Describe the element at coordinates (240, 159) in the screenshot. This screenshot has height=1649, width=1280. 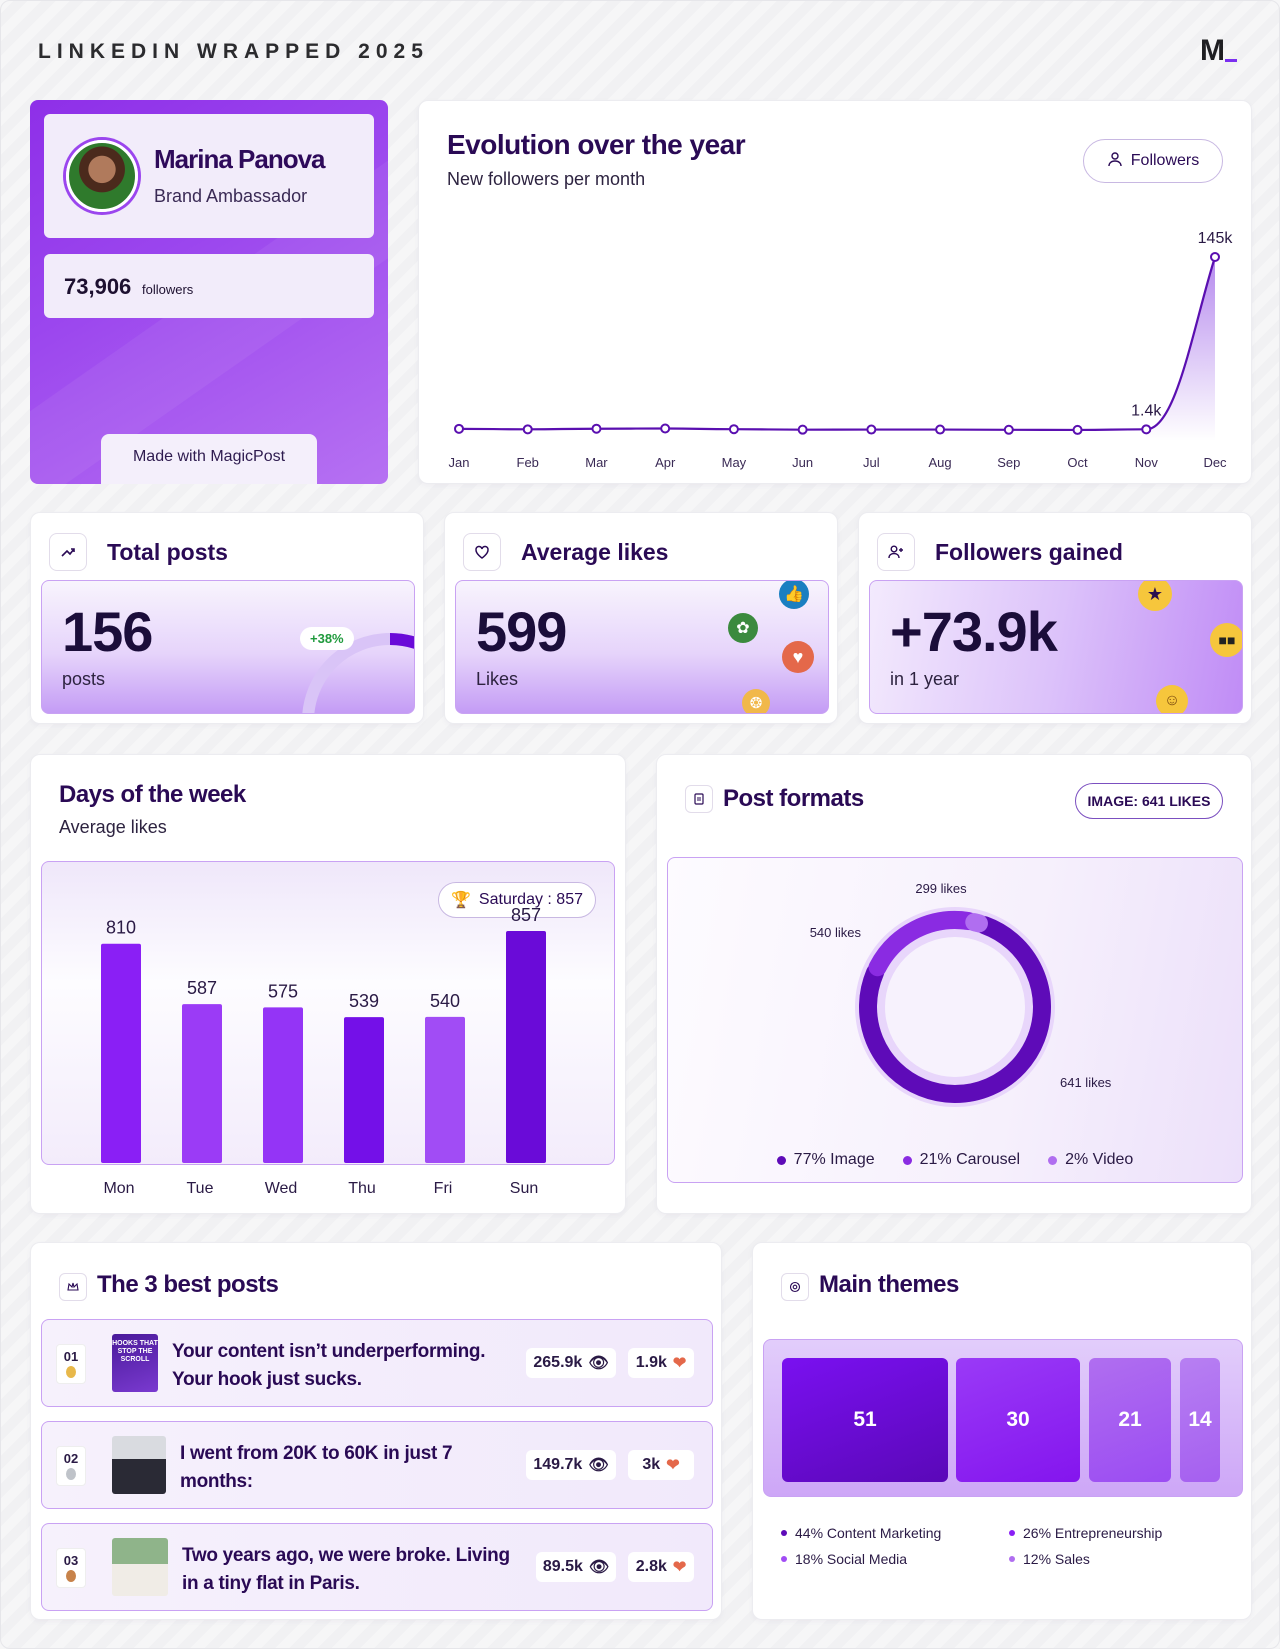
I see `profile-name: Marina Panova` at that location.